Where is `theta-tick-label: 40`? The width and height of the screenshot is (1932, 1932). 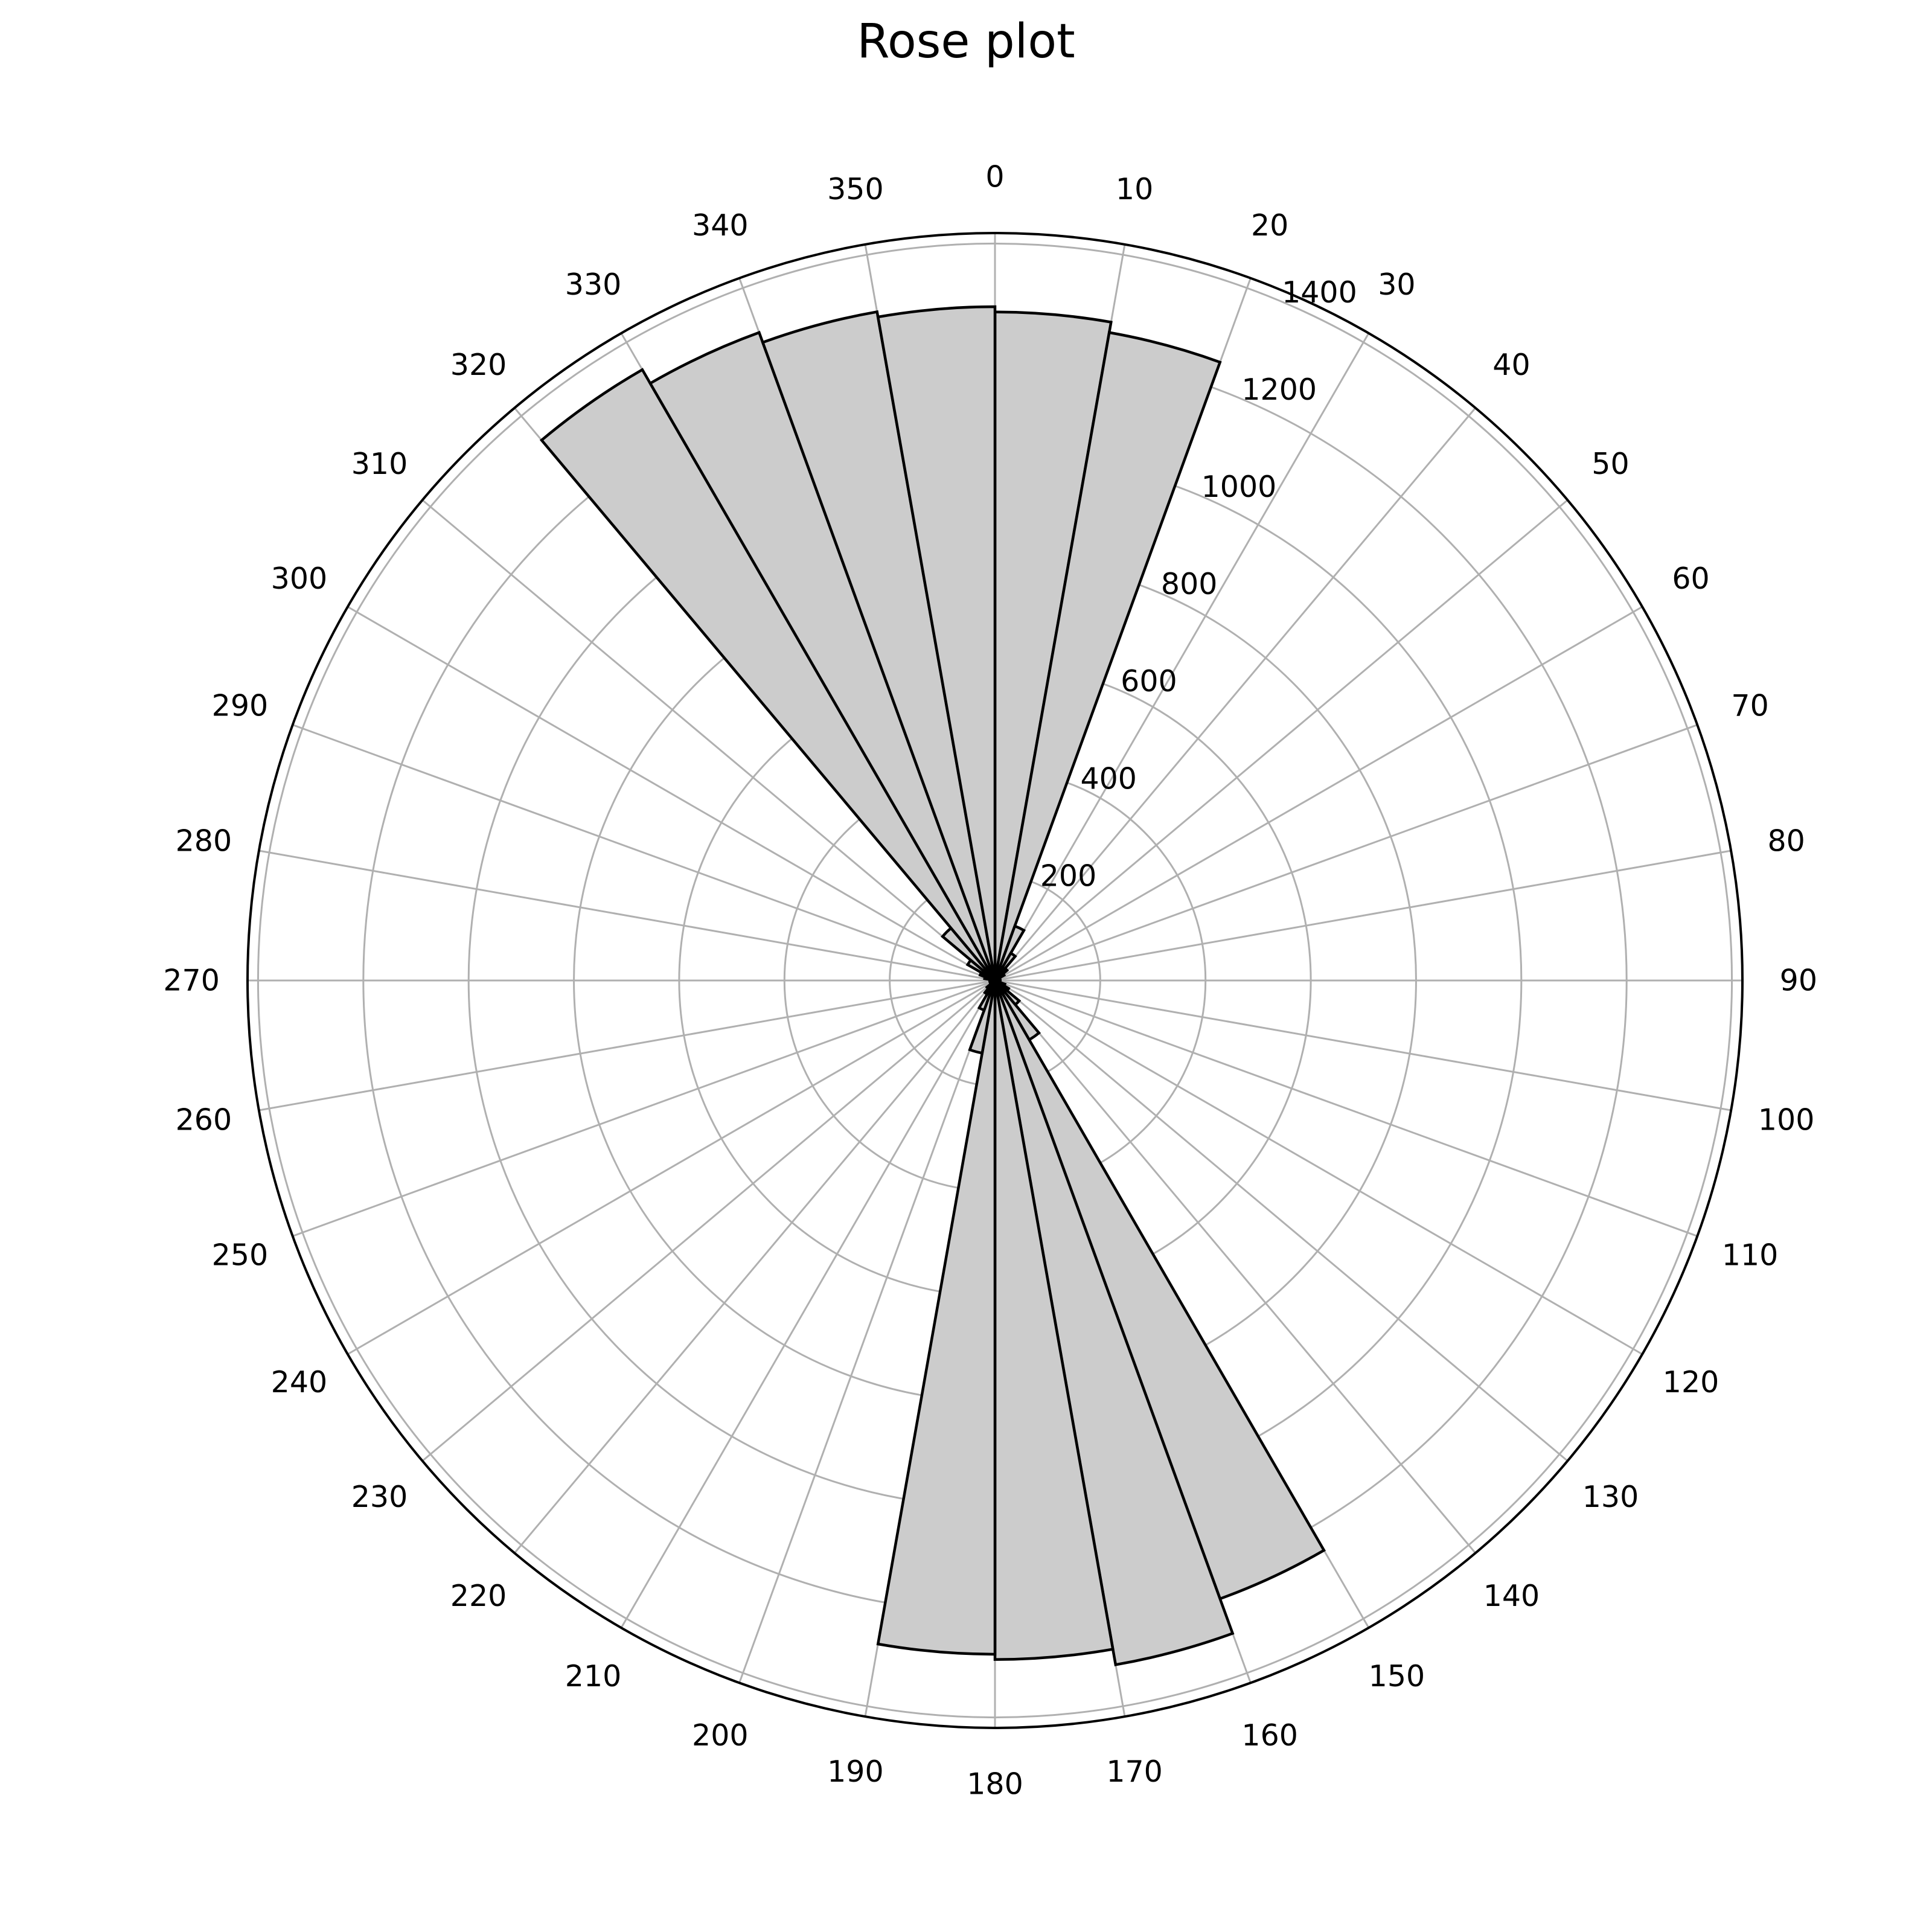 theta-tick-label: 40 is located at coordinates (1511, 365).